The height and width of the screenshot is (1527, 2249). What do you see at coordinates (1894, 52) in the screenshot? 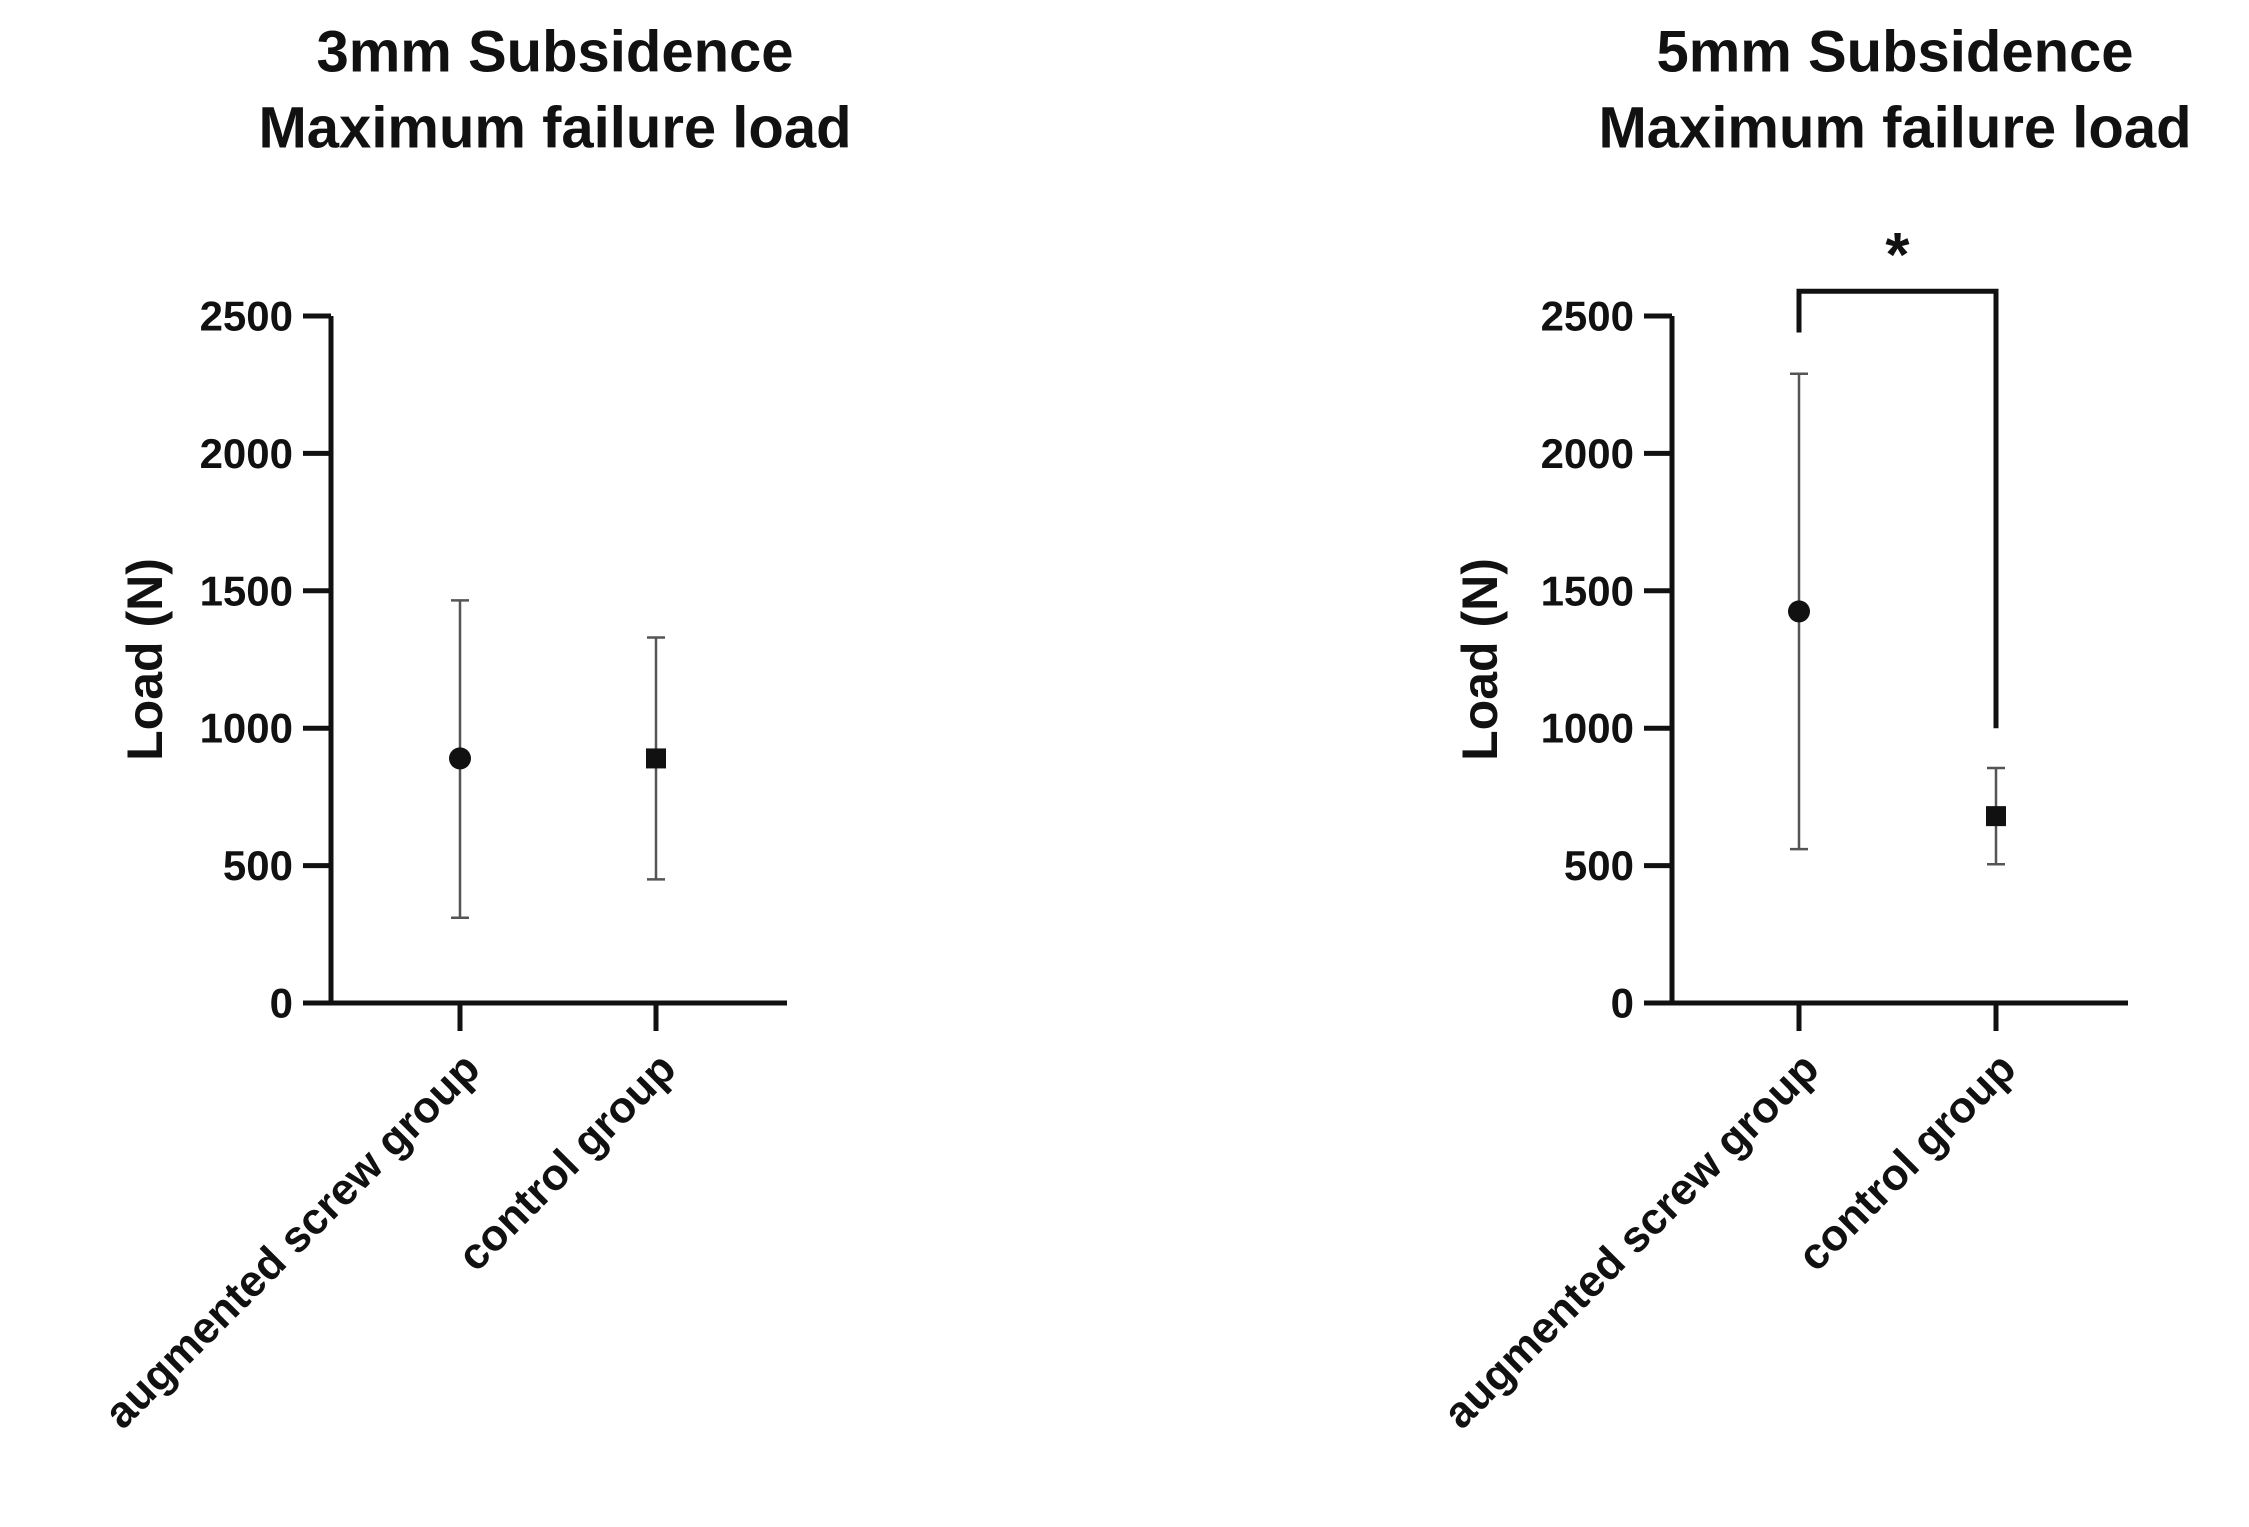
I see `chart-title-line-1: 5mm Subsidence` at bounding box center [1894, 52].